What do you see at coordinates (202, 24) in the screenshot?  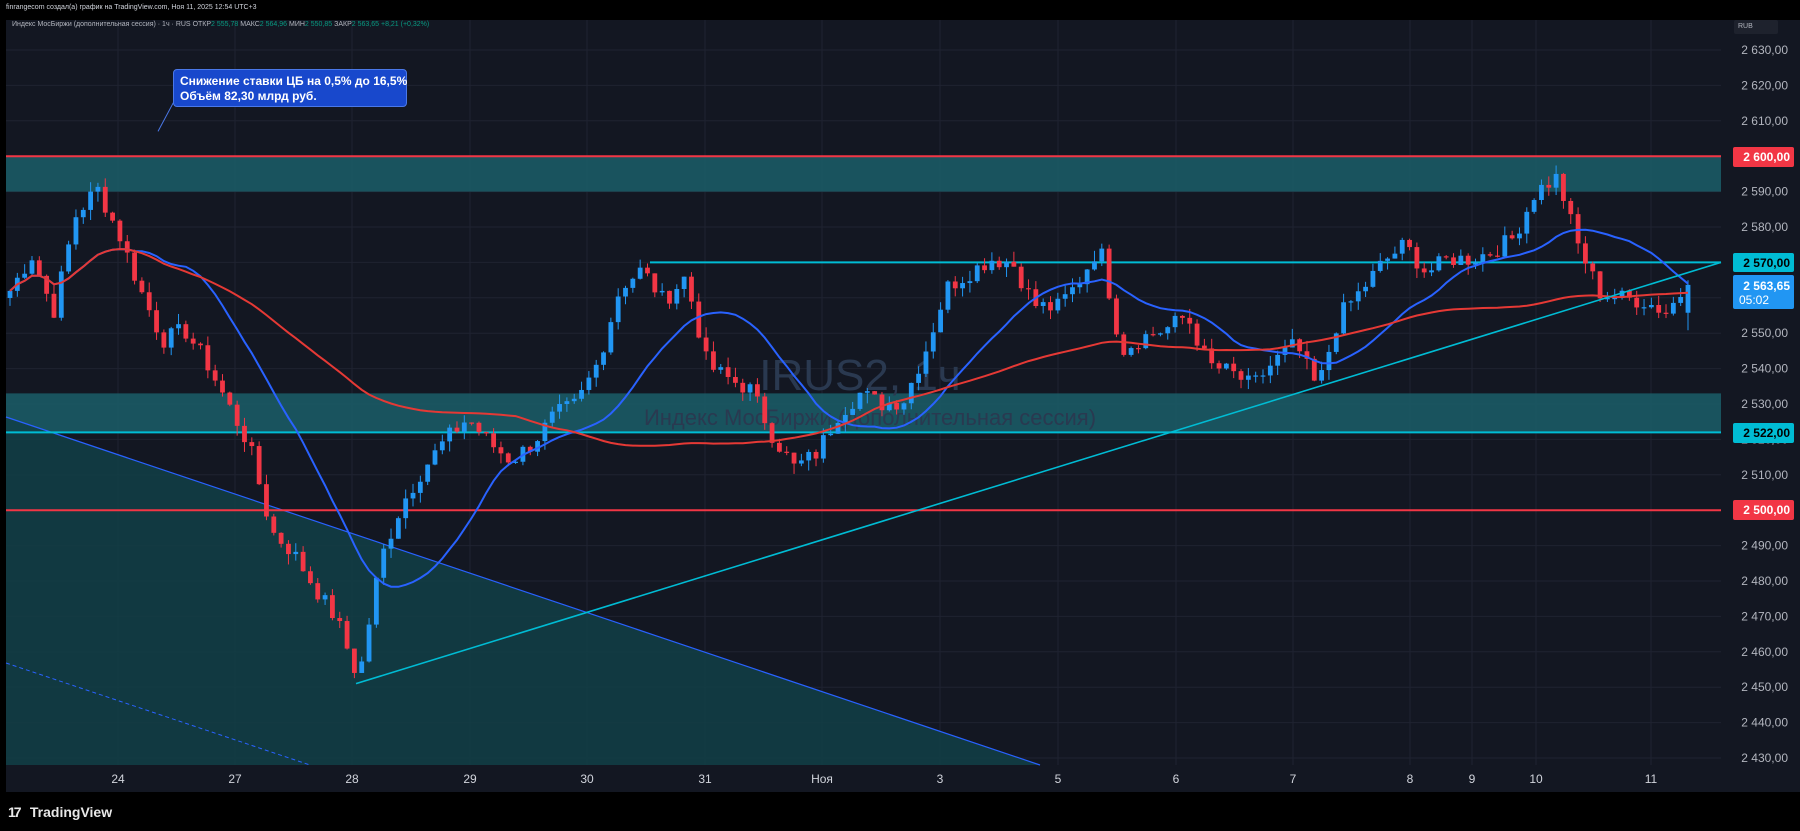 I see `legend-open-label: ОТКР` at bounding box center [202, 24].